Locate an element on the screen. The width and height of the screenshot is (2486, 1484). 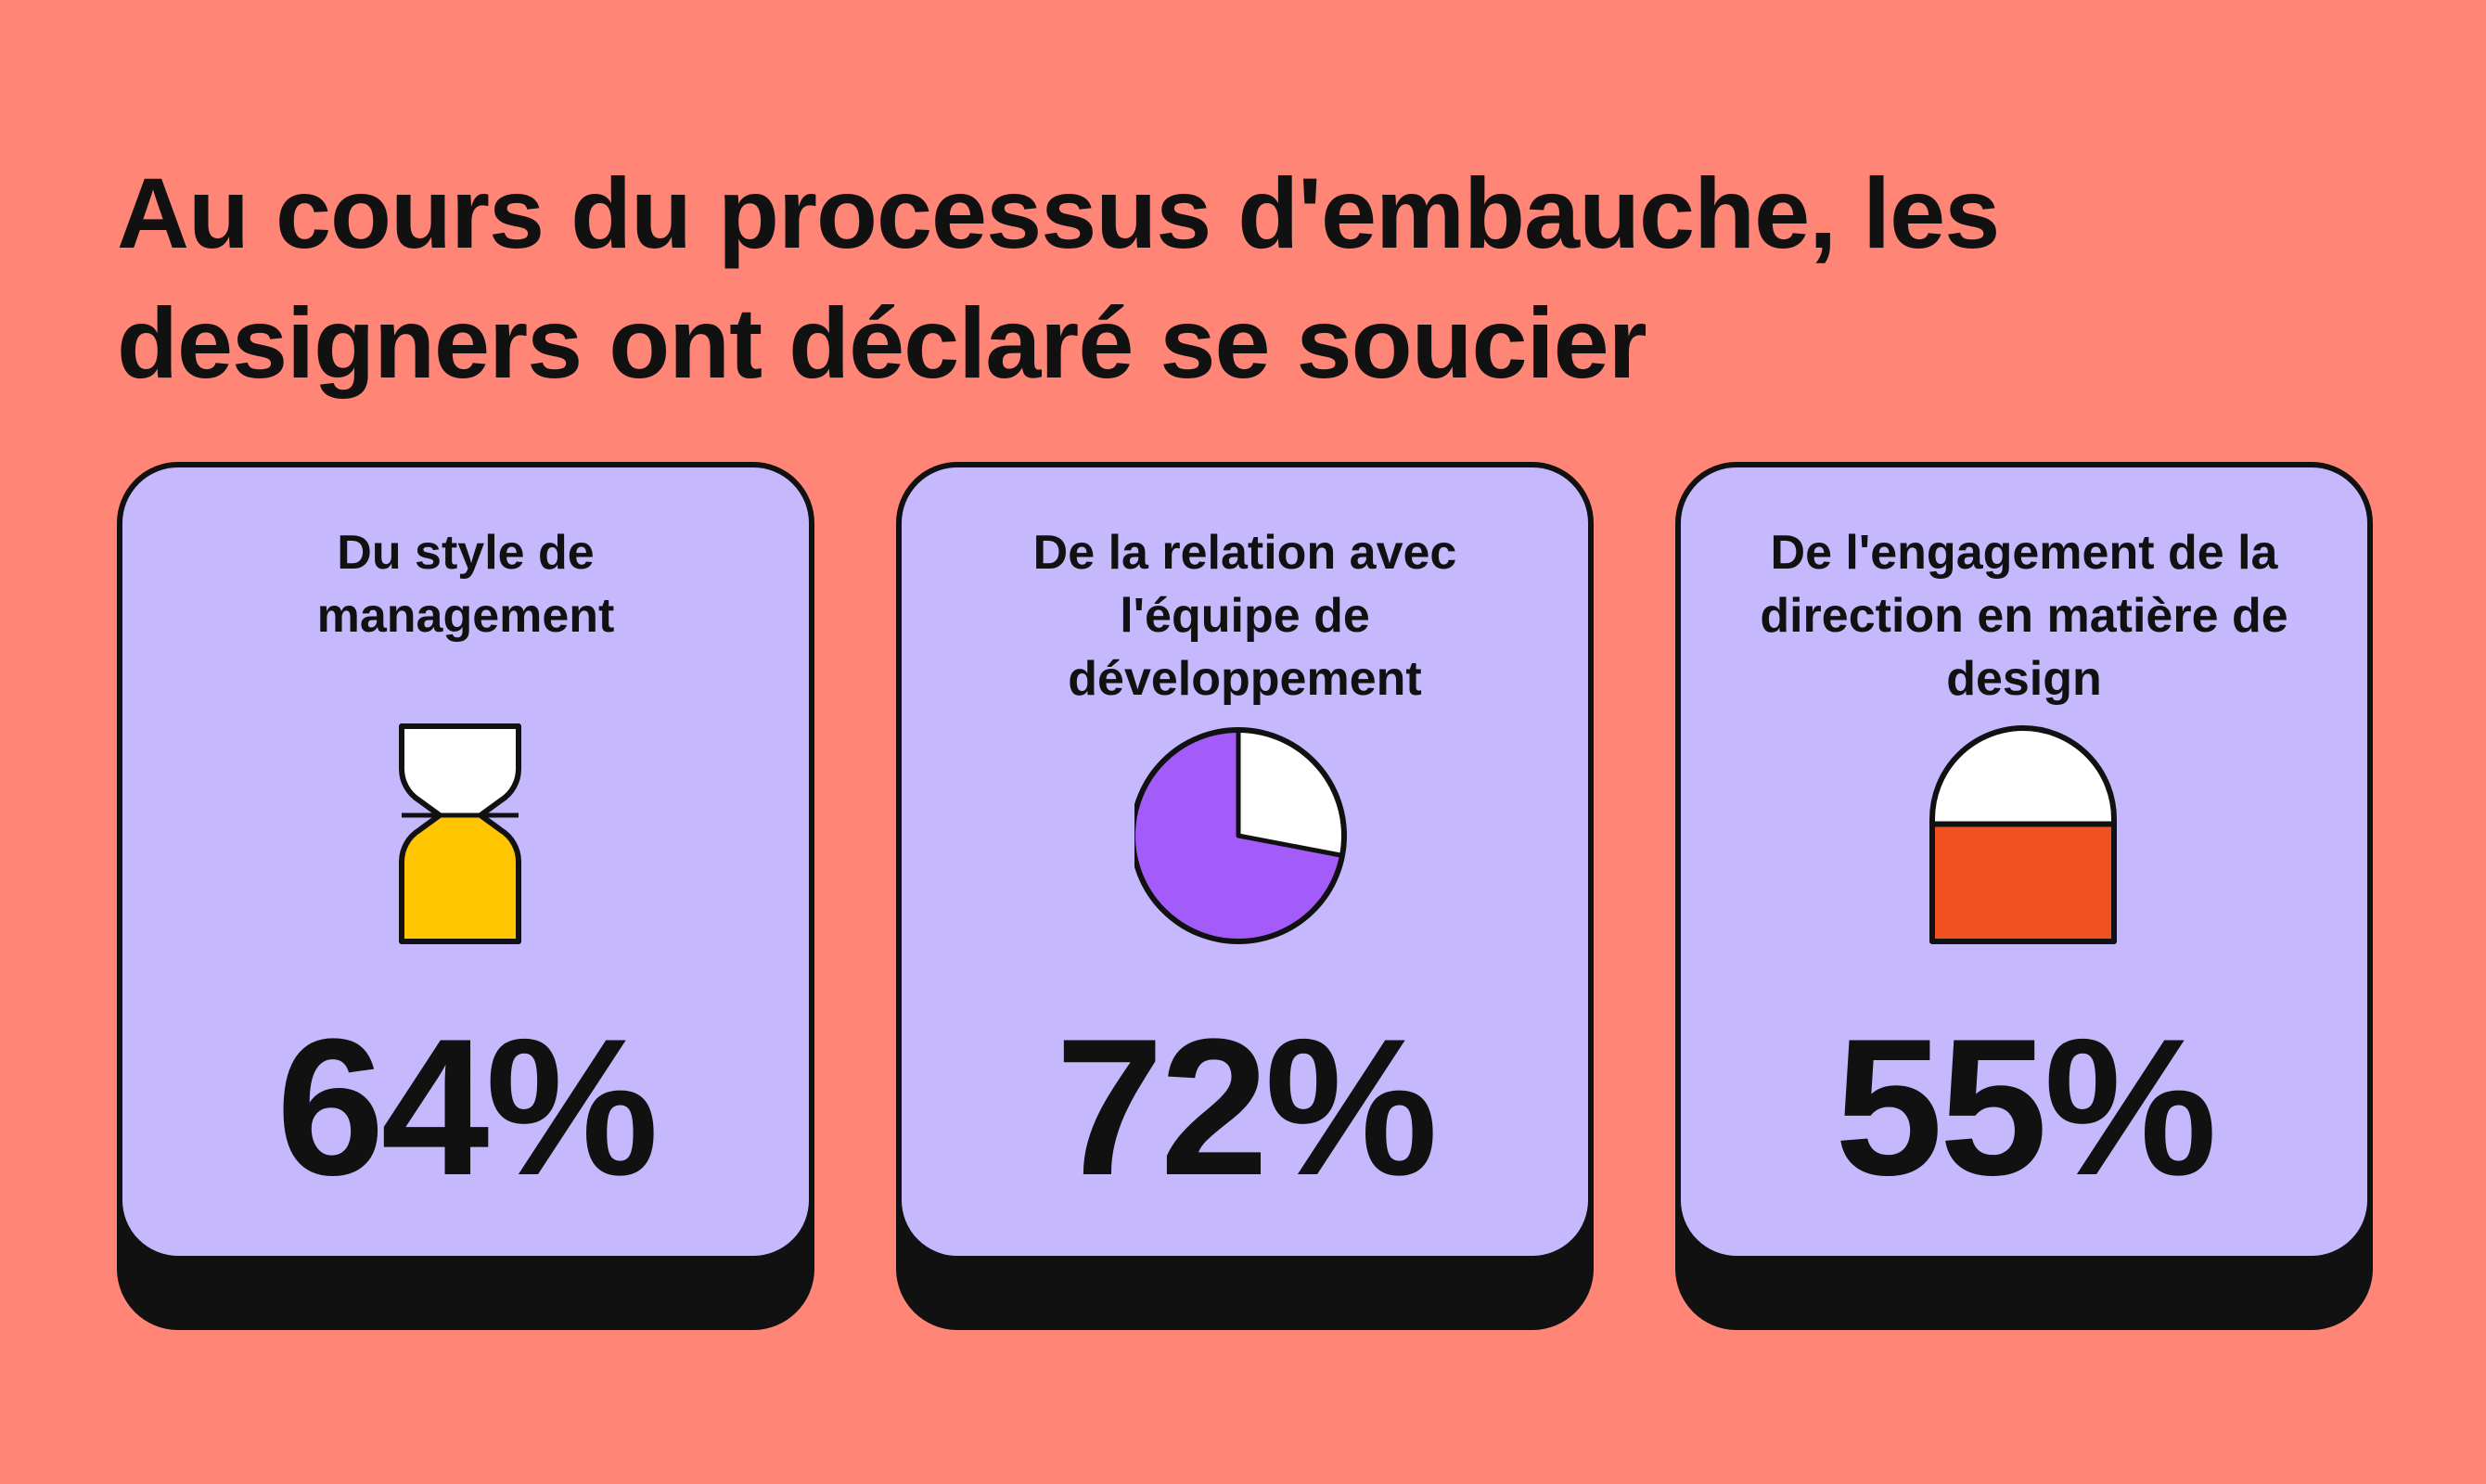
card-label-line: De l'engagement de la is located at coordinates (2024, 553).